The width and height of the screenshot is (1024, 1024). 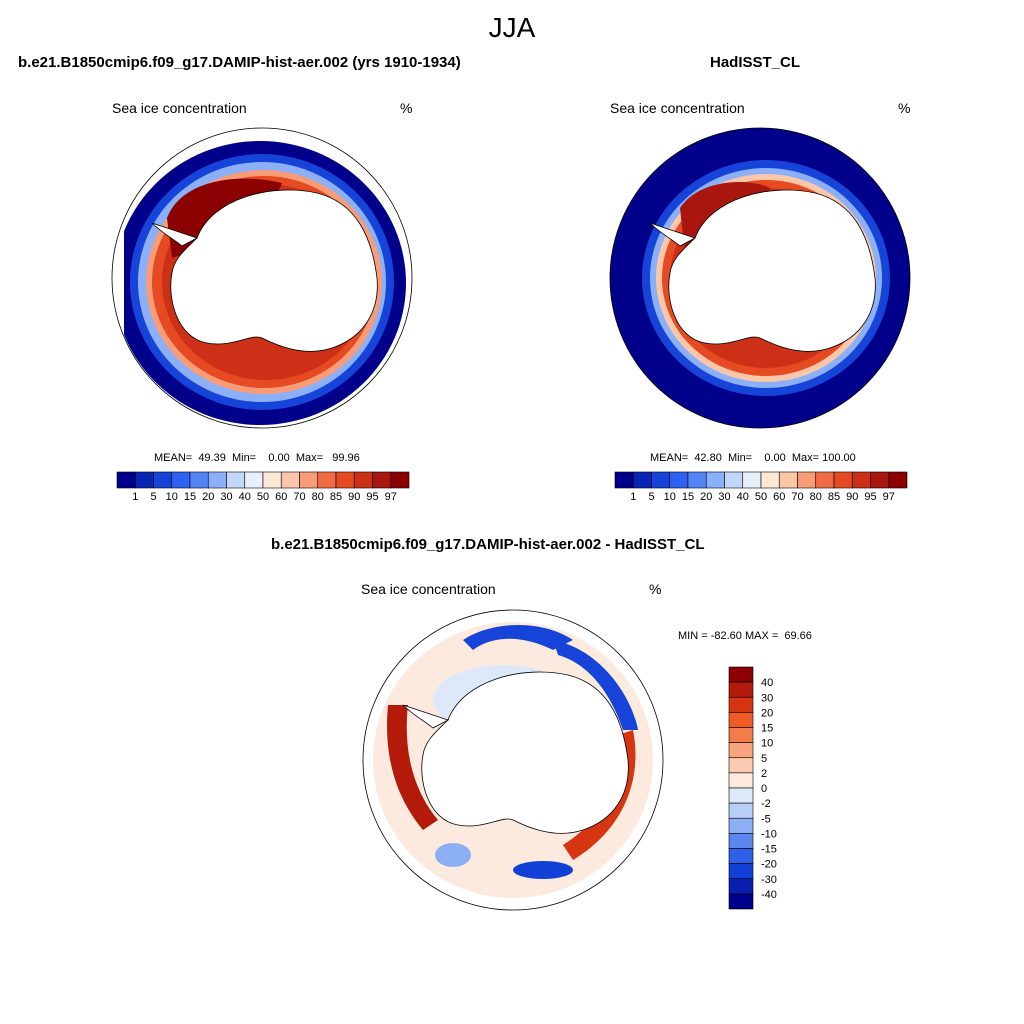 I want to click on colorbar-model: 1 5 10 15 20 30 40 50 60 70 80 85 90 95 97, so click(x=263, y=487).